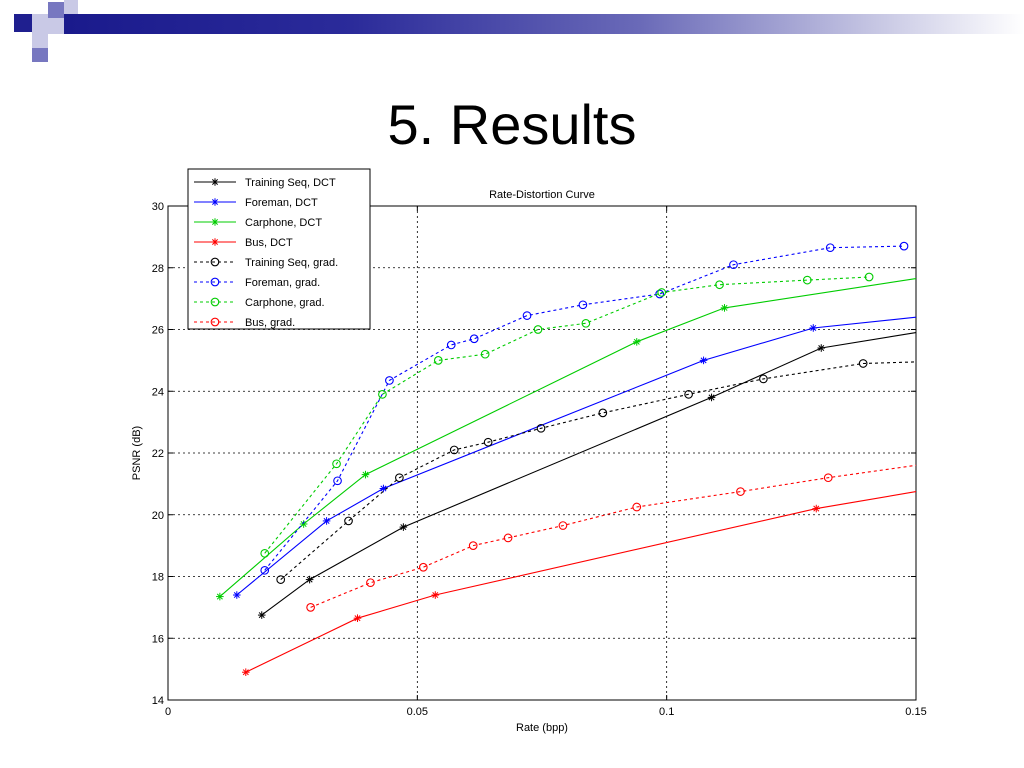 The image size is (1024, 768). What do you see at coordinates (270, 323) in the screenshot?
I see `legend-label: Bus, grad.` at bounding box center [270, 323].